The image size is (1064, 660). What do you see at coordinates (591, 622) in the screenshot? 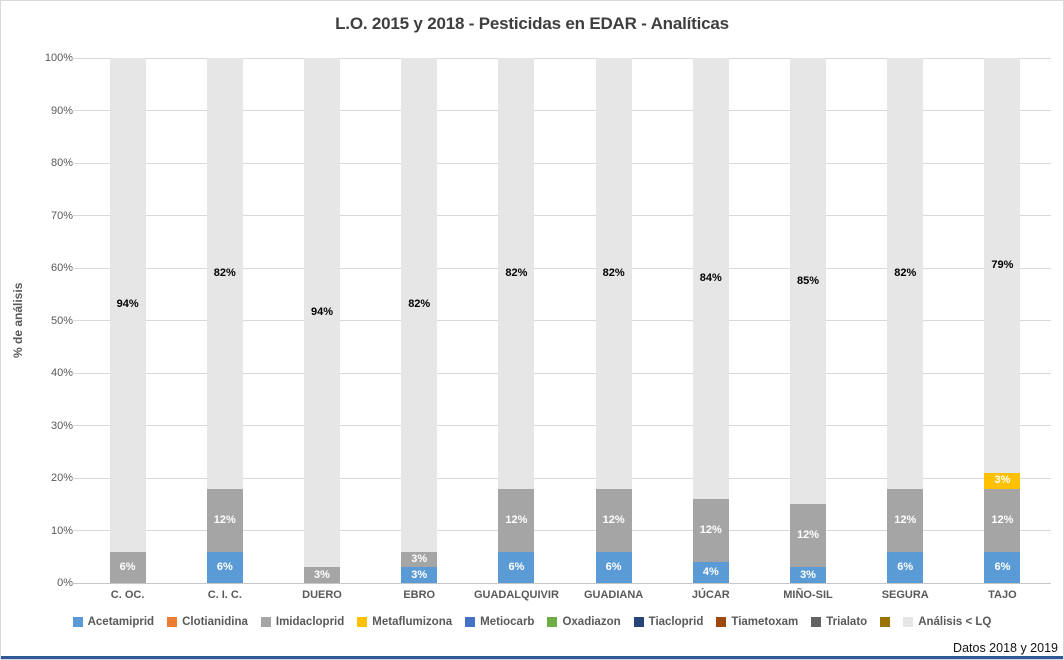
I see `legend-label: Oxadiazon` at bounding box center [591, 622].